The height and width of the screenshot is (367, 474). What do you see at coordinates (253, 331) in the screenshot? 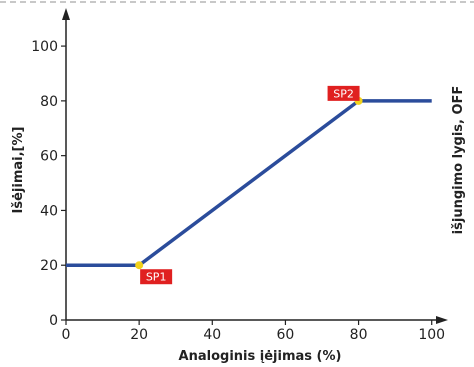
I see `x-ticks: 0 20 40 60 80 100` at bounding box center [253, 331].